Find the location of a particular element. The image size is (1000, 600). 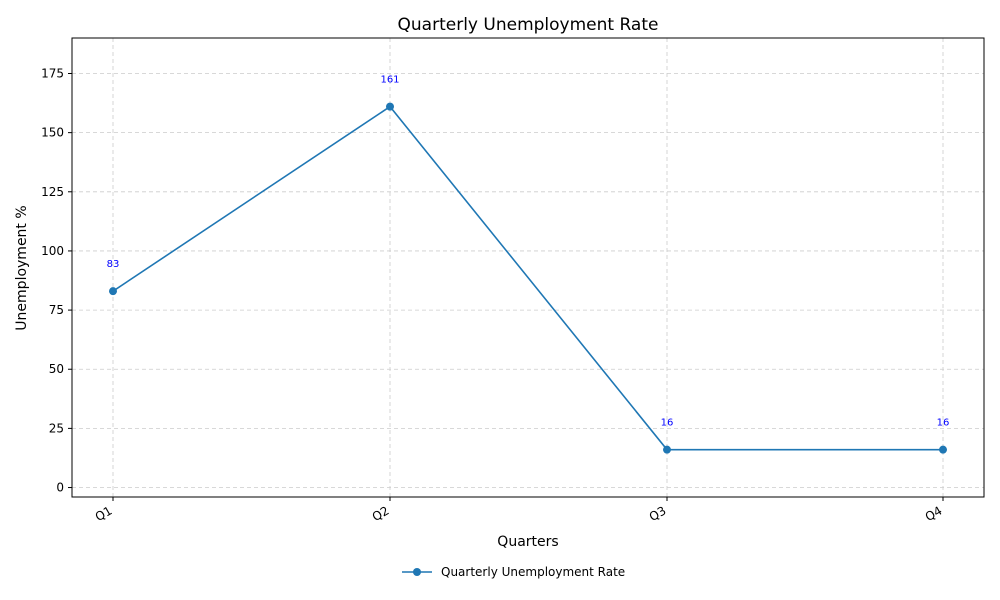

y-axis-label: Unemployment % is located at coordinates (22, 267).